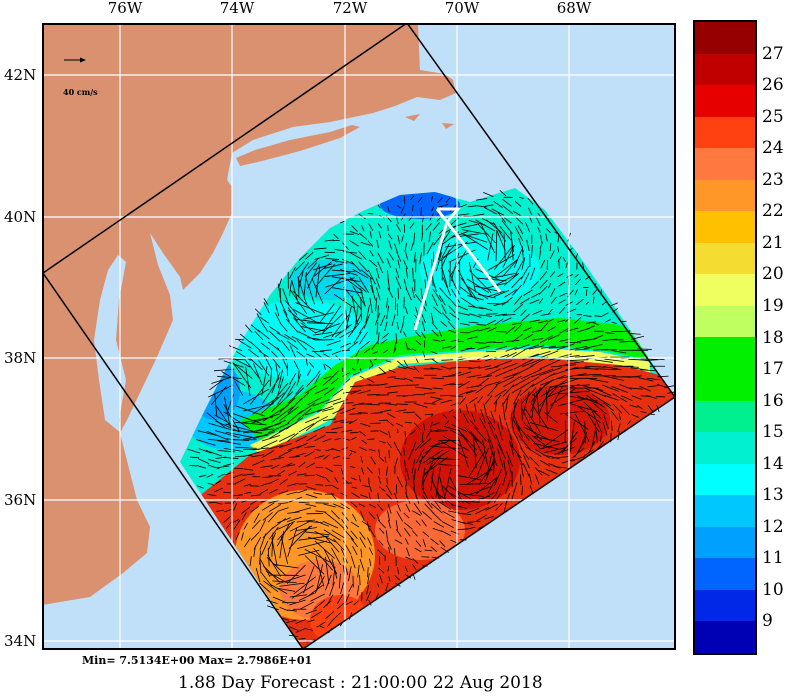 Image resolution: width=787 pixels, height=697 pixels. Describe the element at coordinates (75, 60) in the screenshot. I see `scale-vector-arrow-icon` at that location.